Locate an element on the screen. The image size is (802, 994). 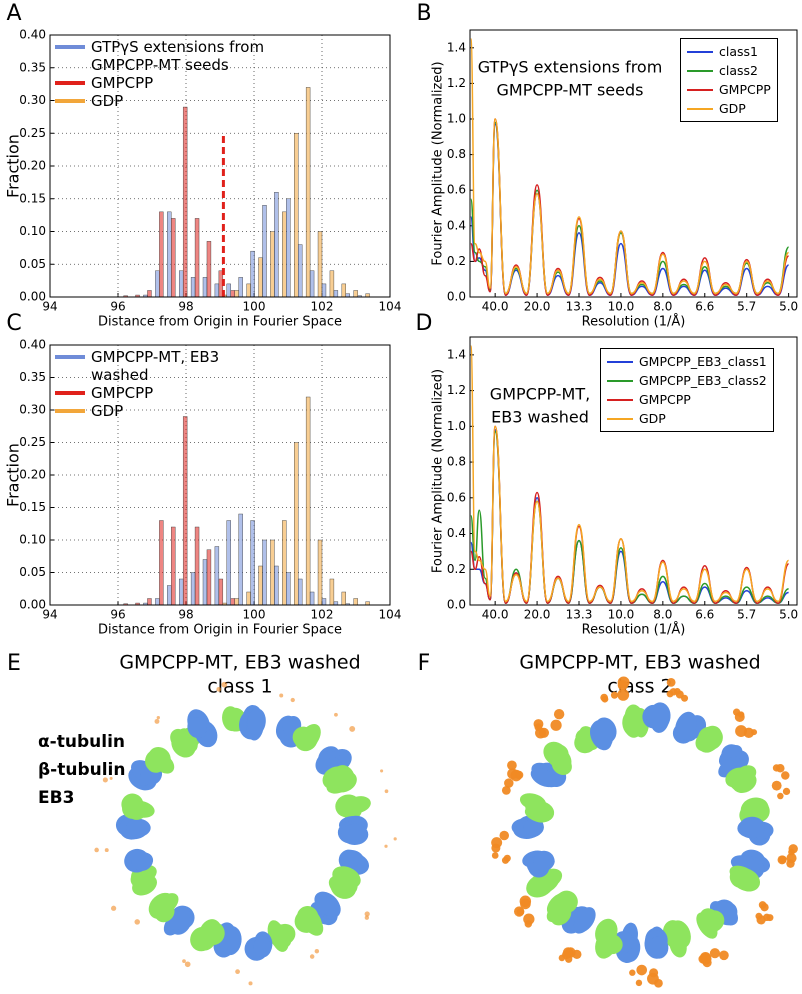
plot-frame is located at coordinates (220, 166).